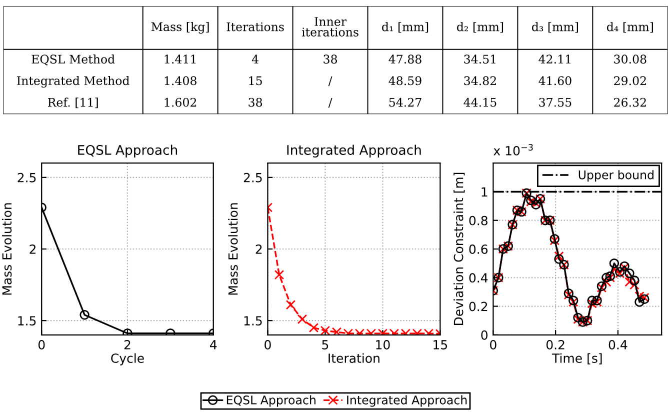  What do you see at coordinates (354, 151) in the screenshot?
I see `chart-title: Integrated Approach` at bounding box center [354, 151].